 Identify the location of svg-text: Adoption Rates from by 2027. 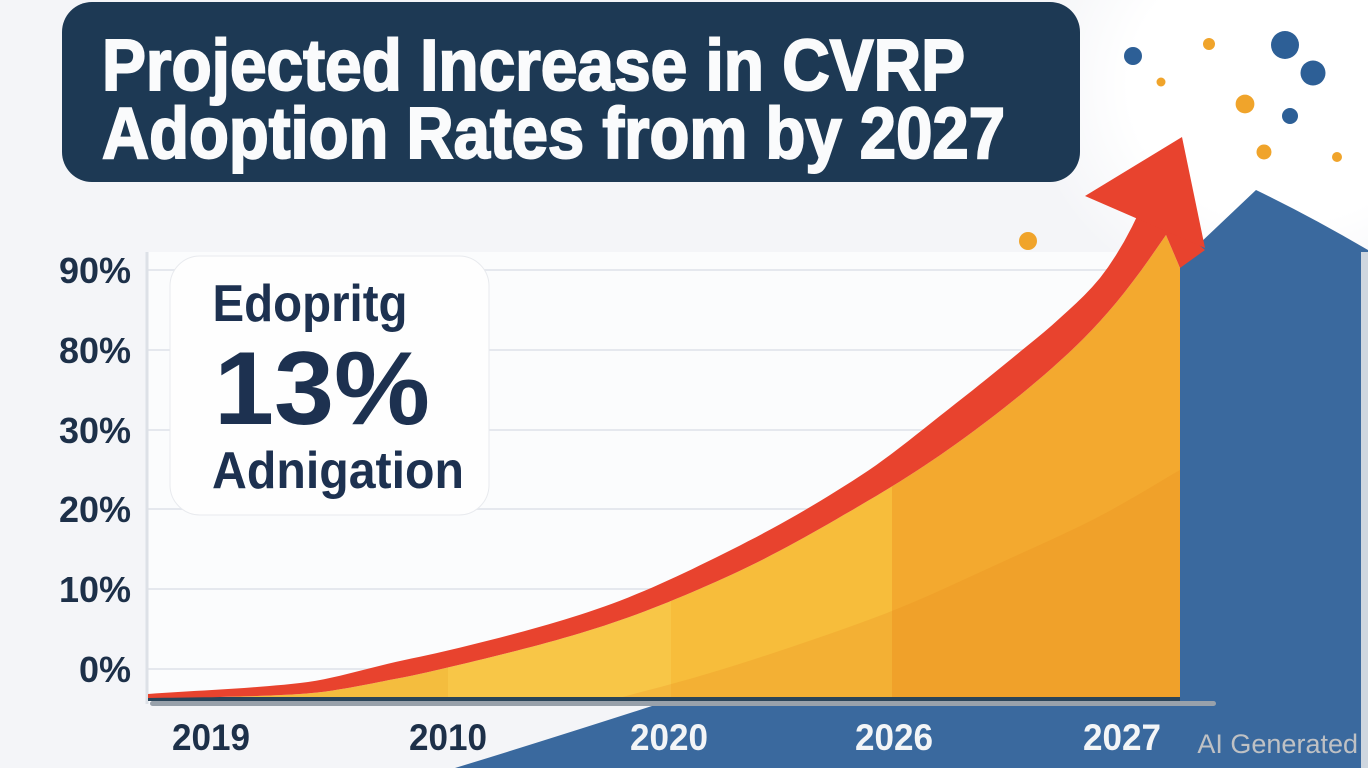
(553, 134).